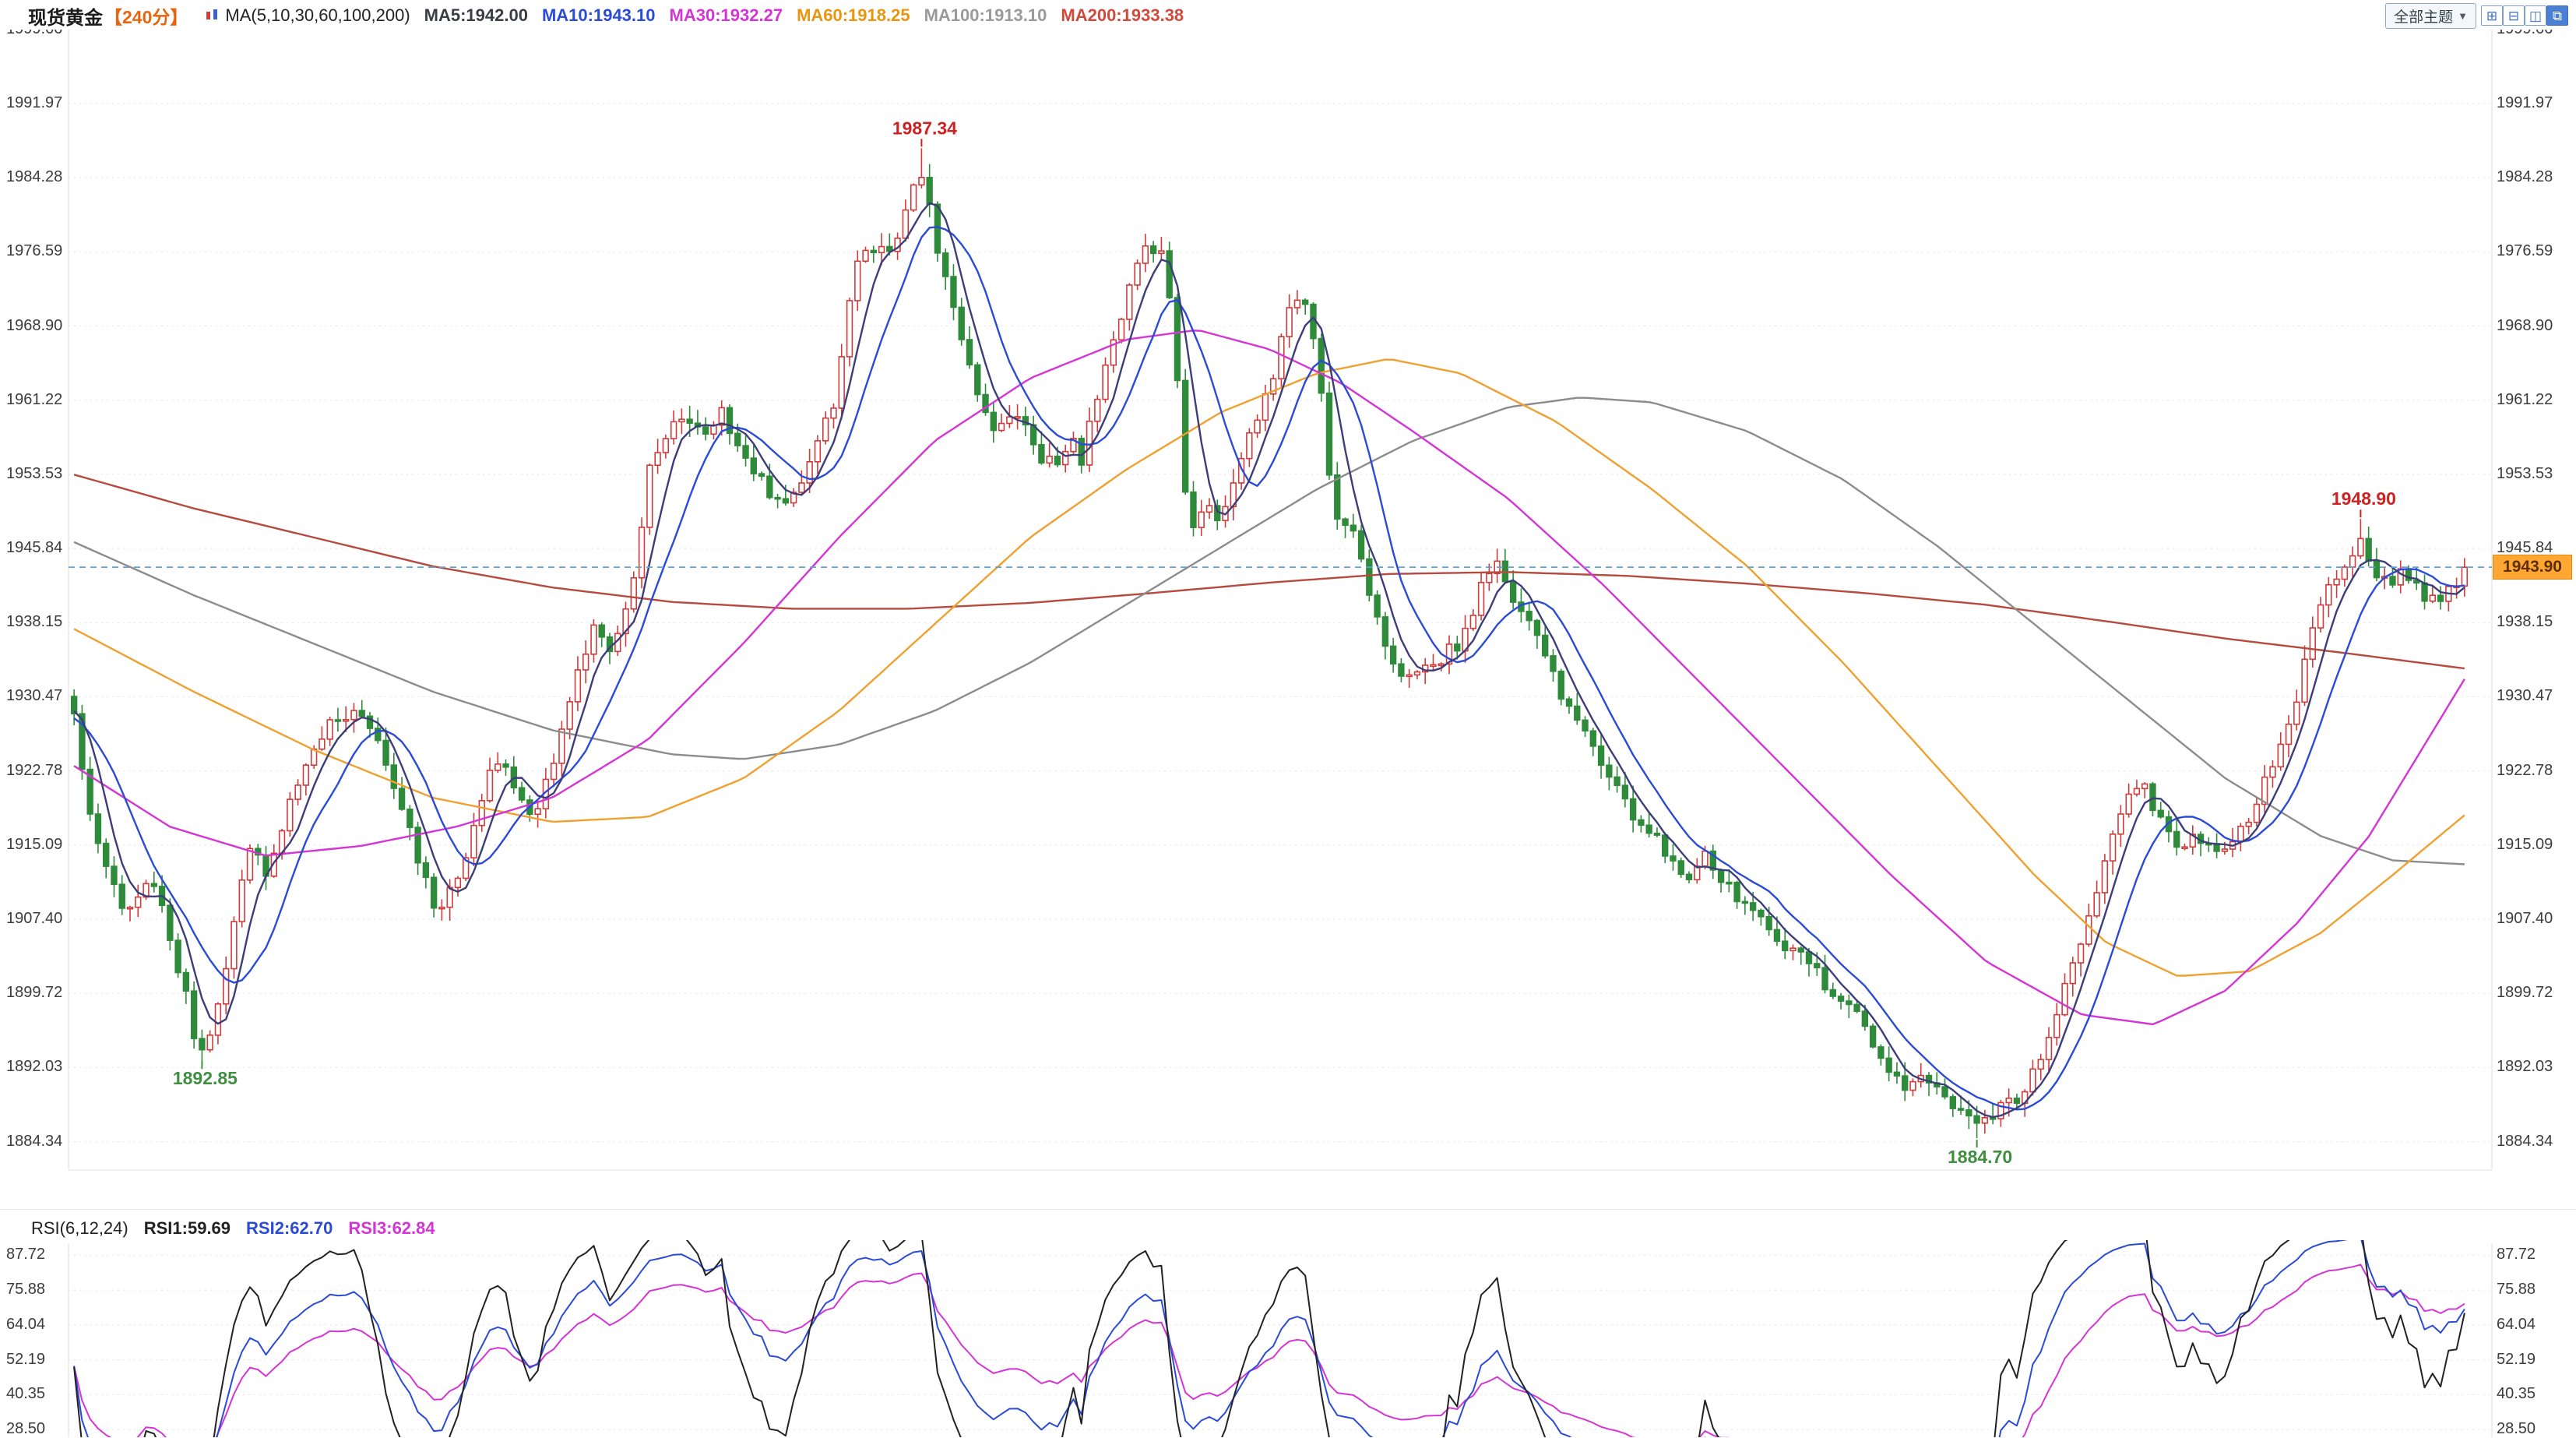  Describe the element at coordinates (212, 15) in the screenshot. I see `ma-indicator-icon` at that location.